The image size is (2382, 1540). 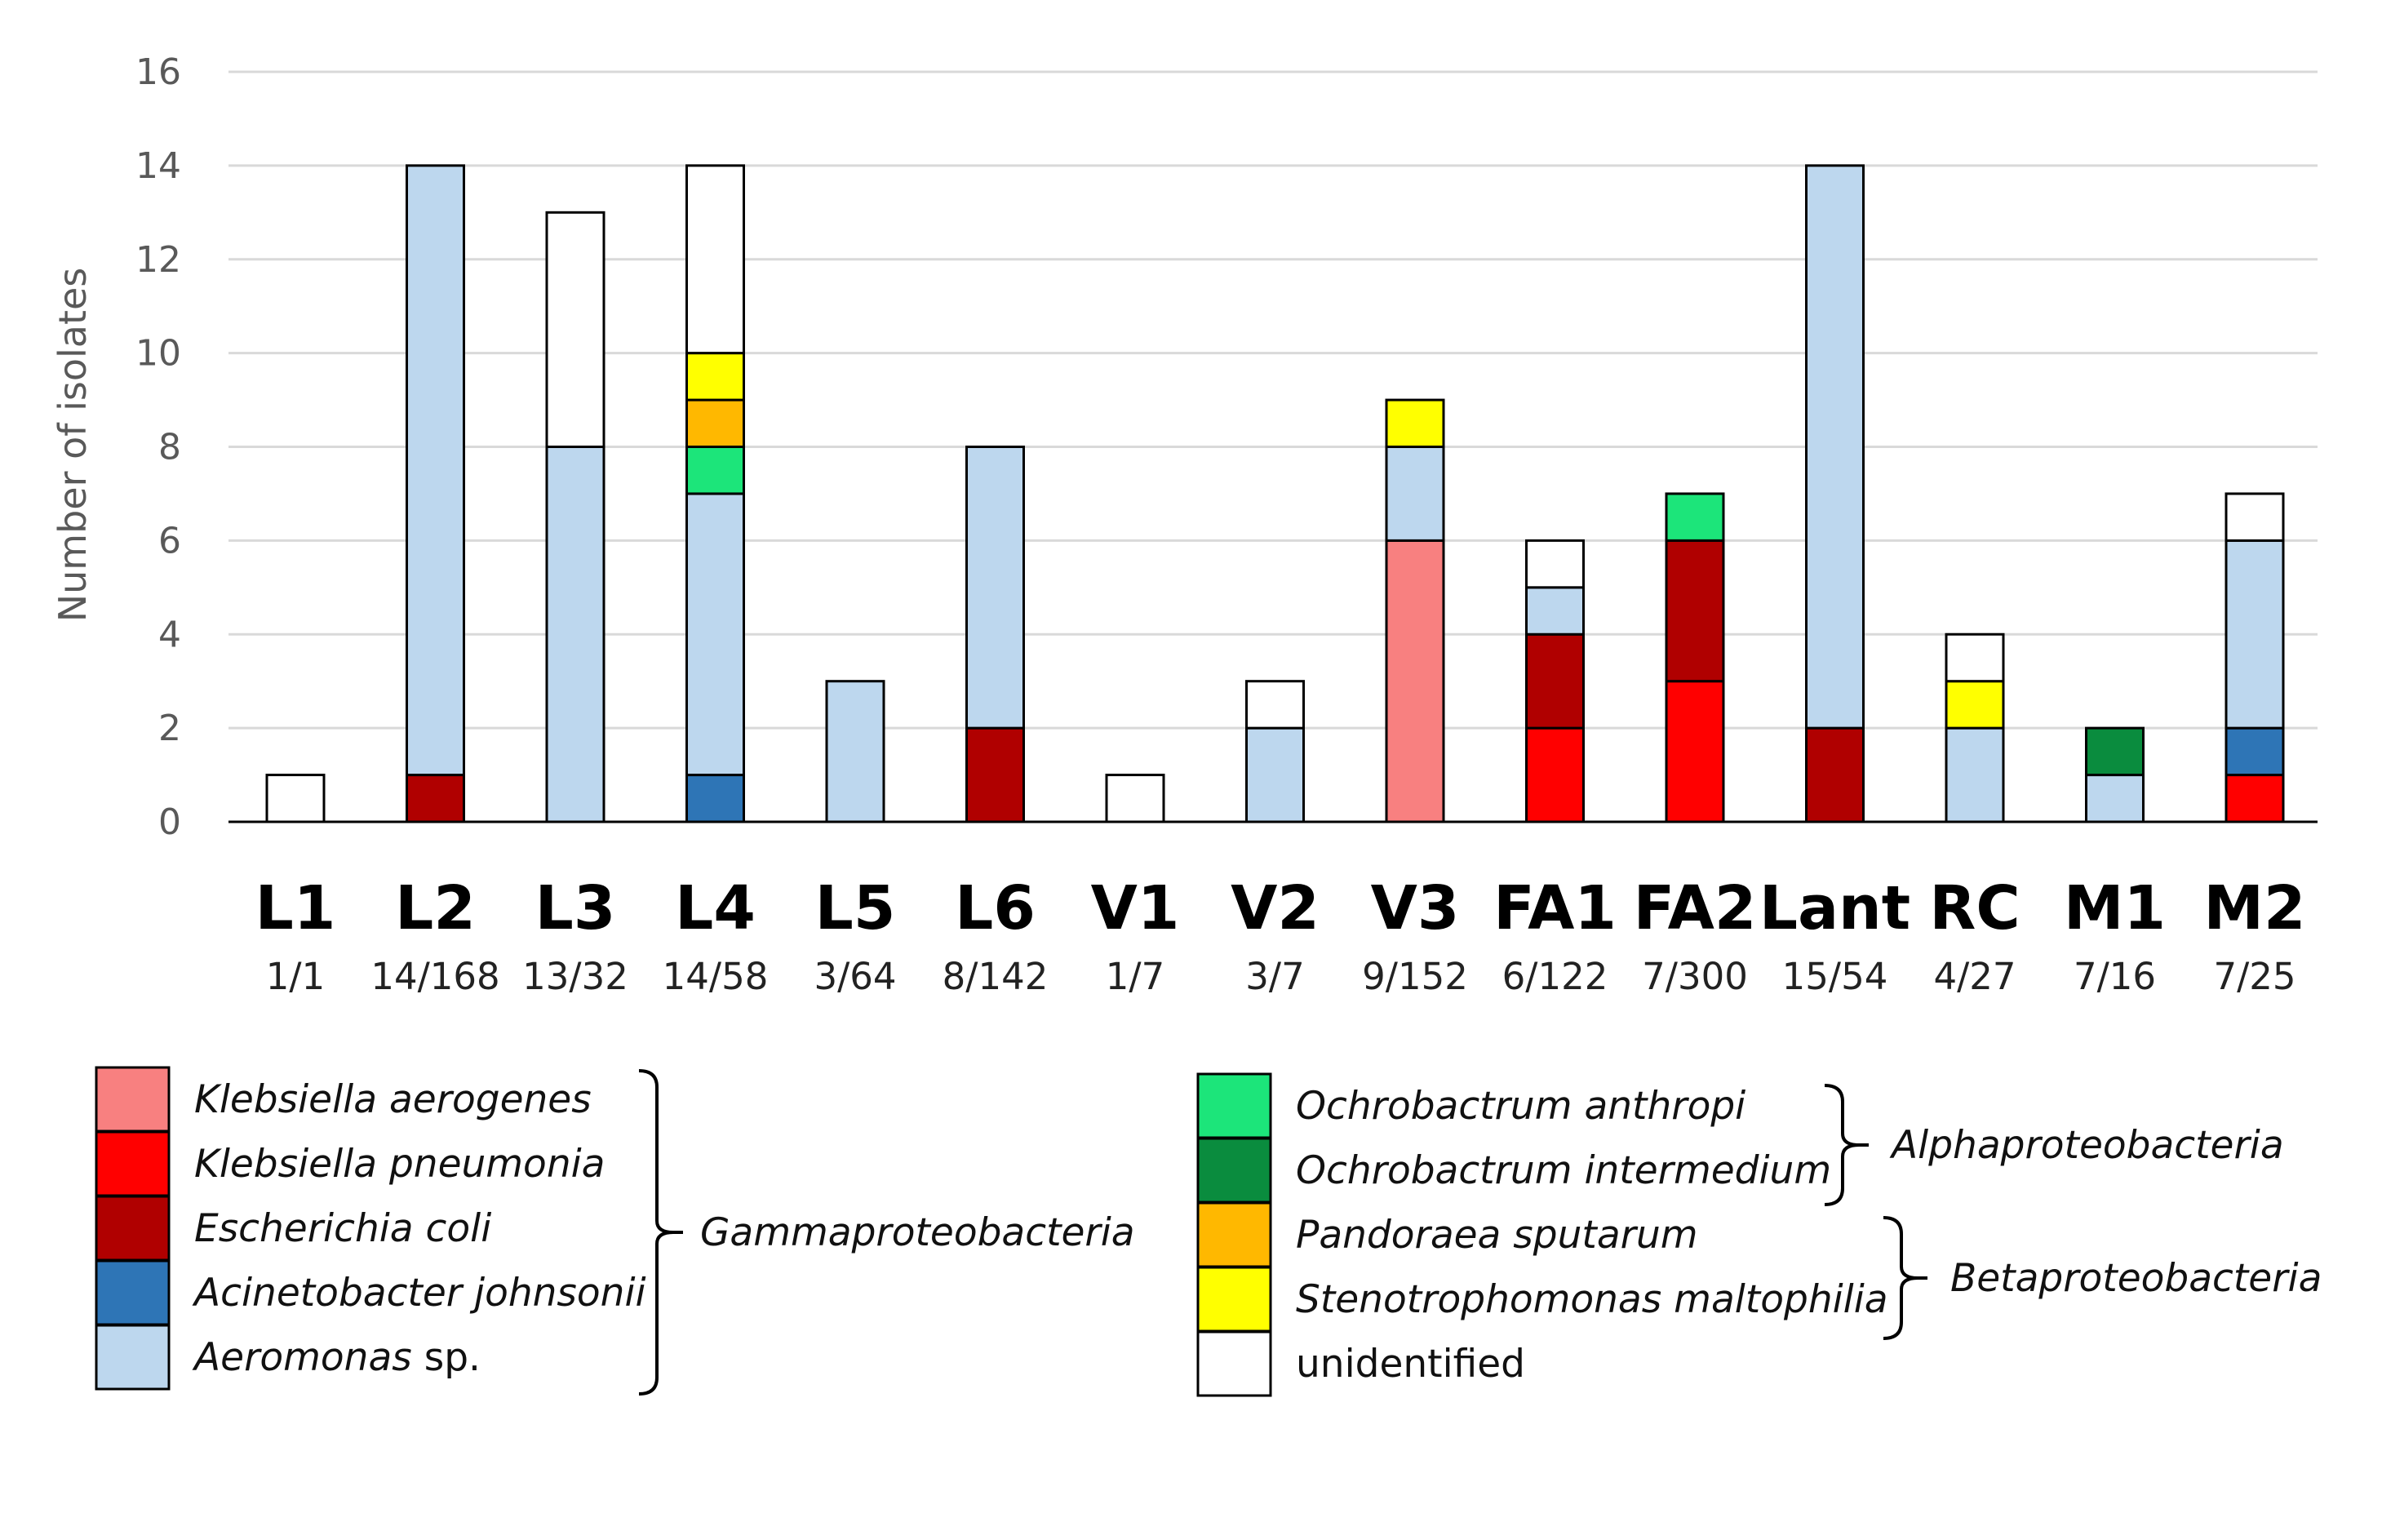 I want to click on bar-stack-M2, so click(x=2255, y=657).